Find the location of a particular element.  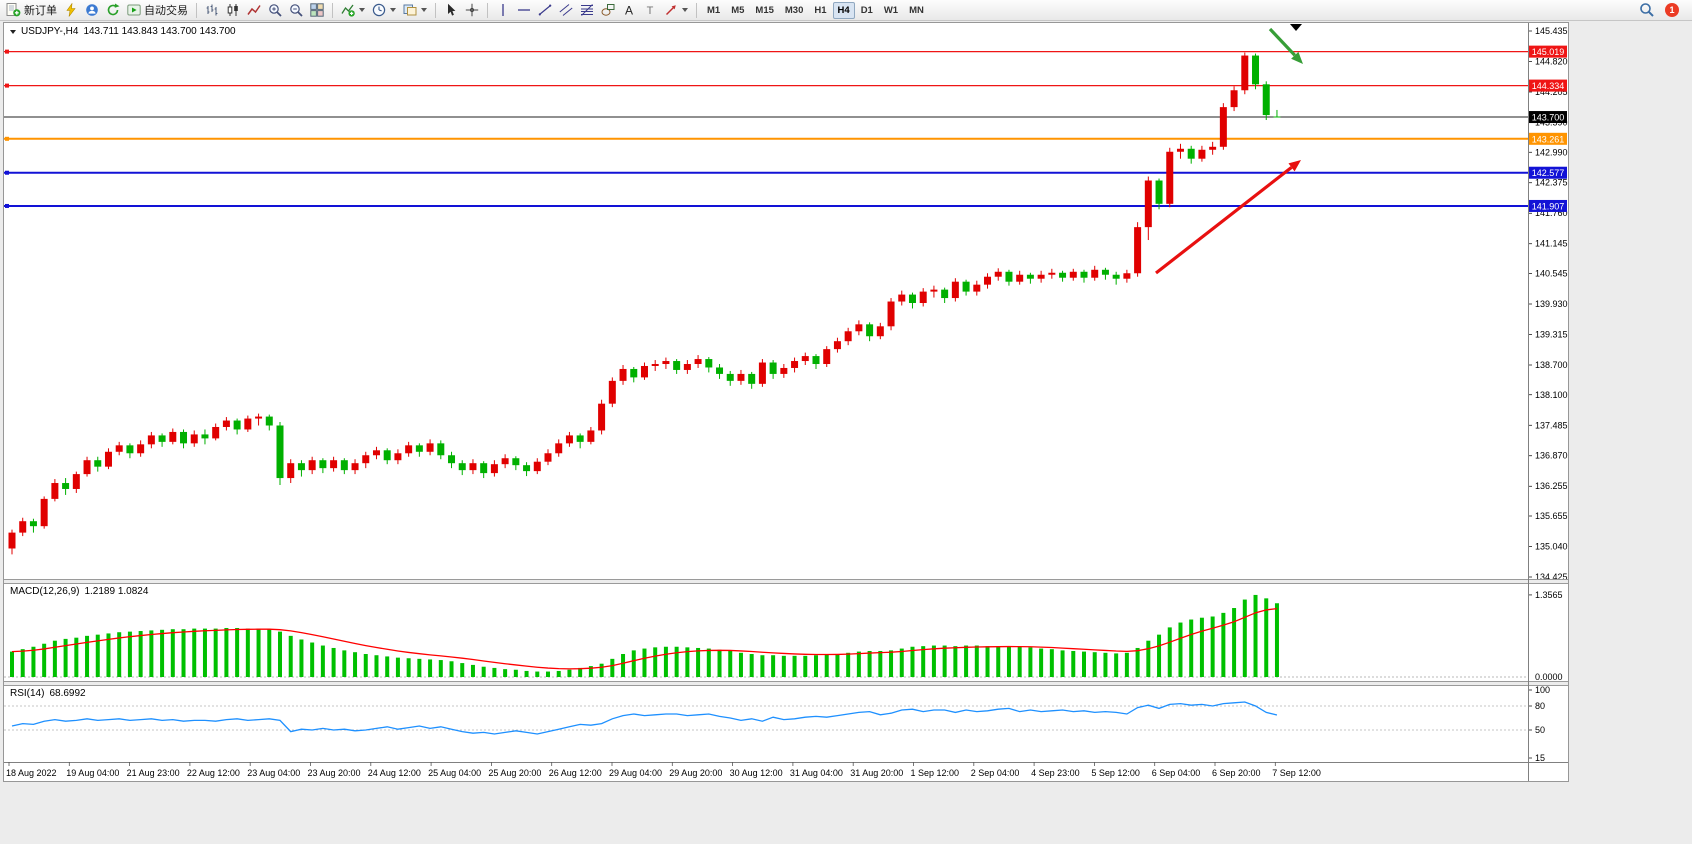

trend-arrow-up is located at coordinates (1228, 217).